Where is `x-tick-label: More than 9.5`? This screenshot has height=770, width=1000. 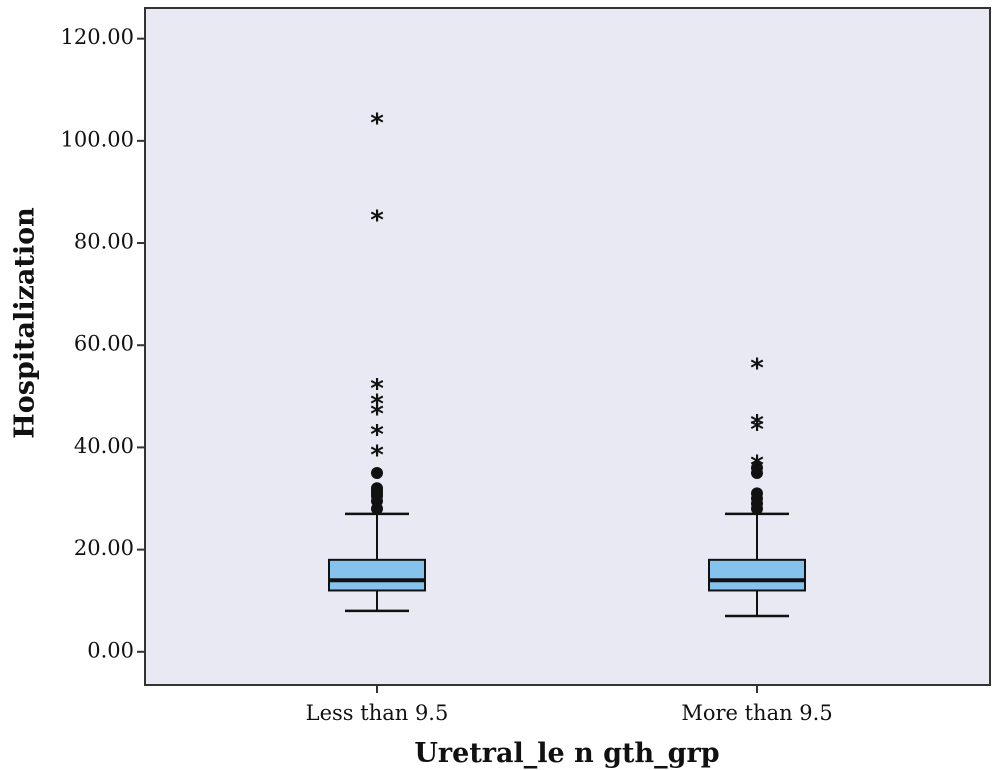
x-tick-label: More than 9.5 is located at coordinates (756, 713).